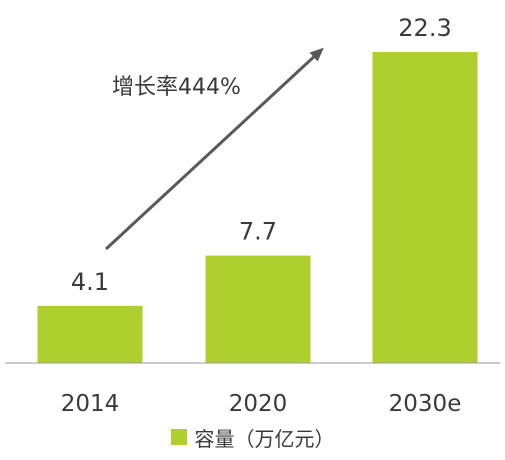  Describe the element at coordinates (90, 404) in the screenshot. I see `x-tick-label-2014: 2014` at that location.